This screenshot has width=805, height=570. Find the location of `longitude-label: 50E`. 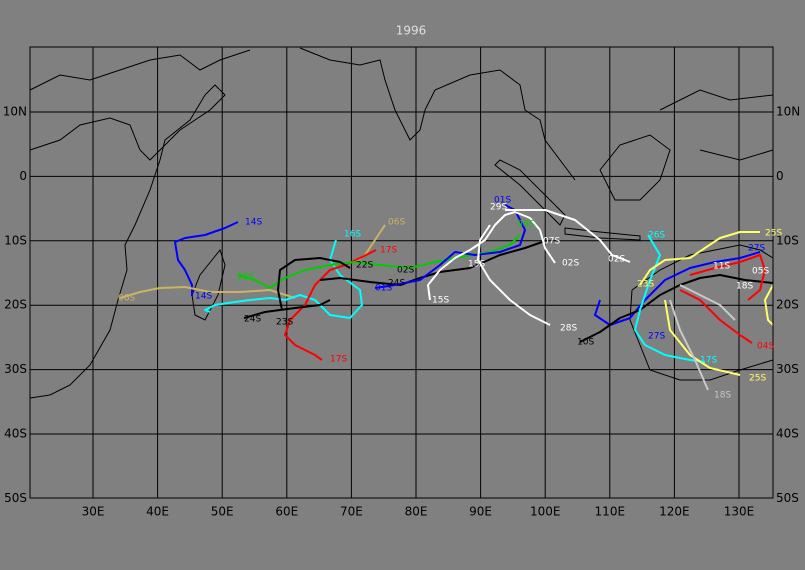

longitude-label: 50E is located at coordinates (222, 512).